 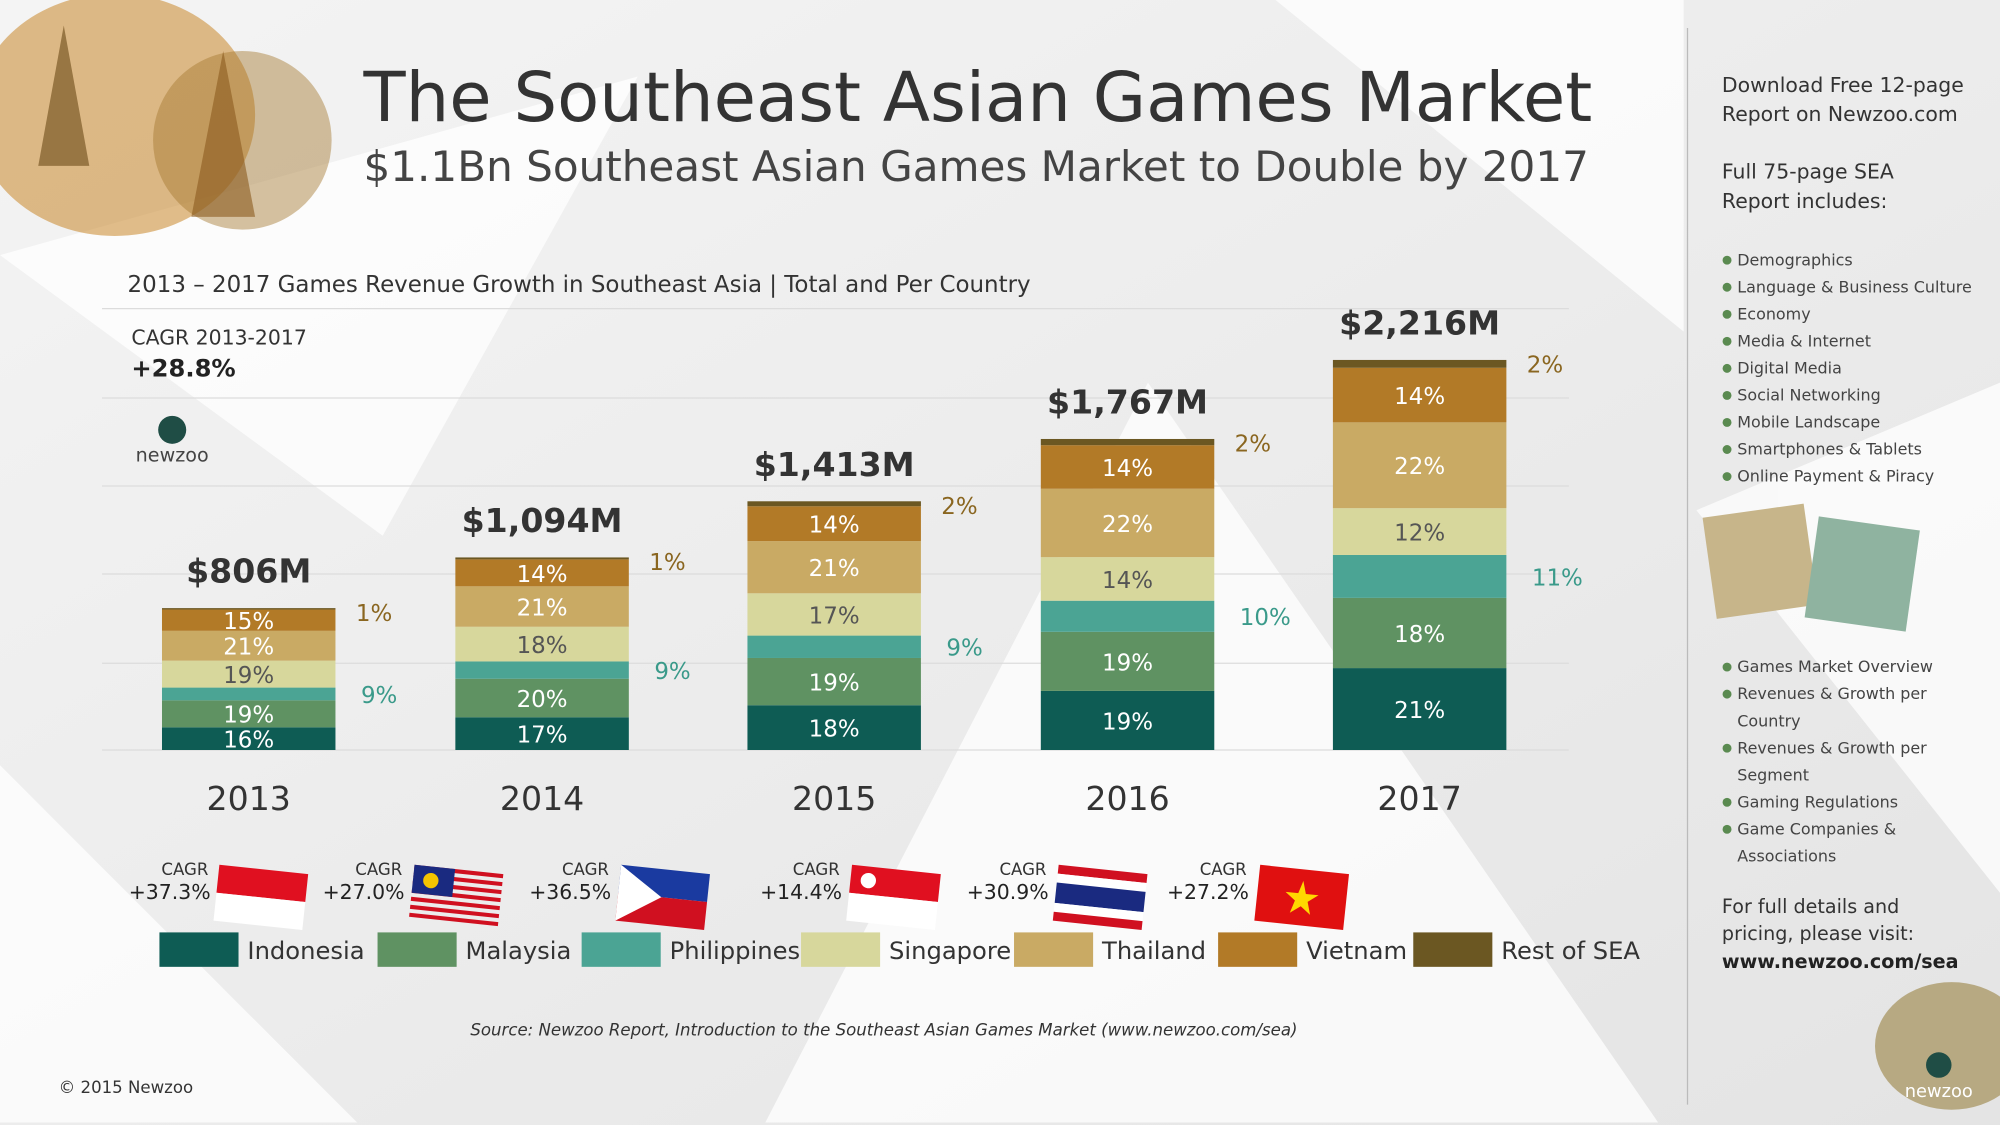 What do you see at coordinates (1570, 951) in the screenshot?
I see `legend-label: Rest of SEA` at bounding box center [1570, 951].